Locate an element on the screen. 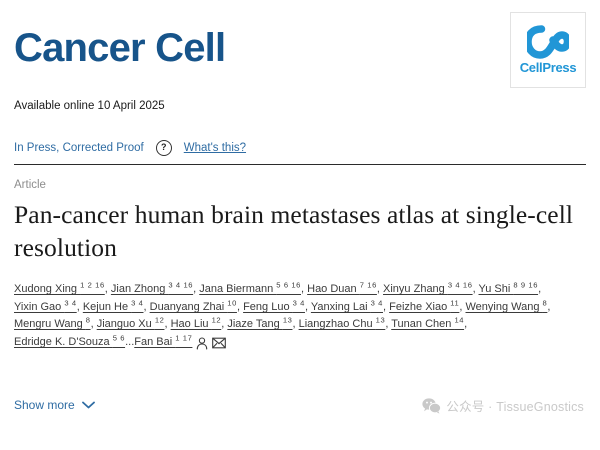 The height and width of the screenshot is (450, 600). show-more-label: Show more is located at coordinates (44, 405).